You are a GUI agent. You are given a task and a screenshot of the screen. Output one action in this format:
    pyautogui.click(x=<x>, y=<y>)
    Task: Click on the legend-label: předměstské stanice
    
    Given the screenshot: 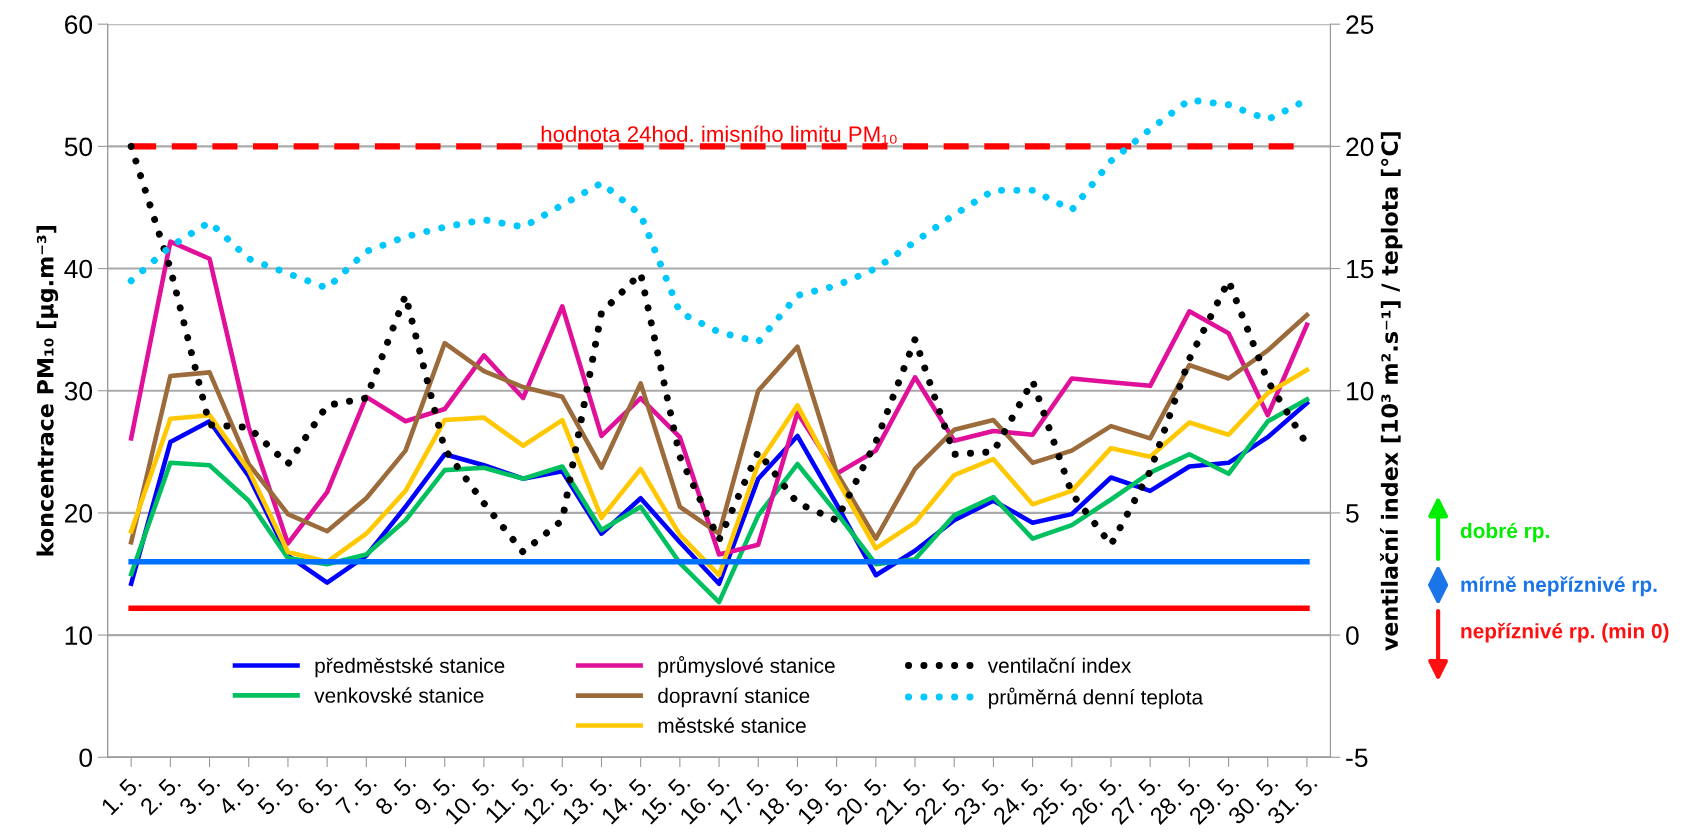 What is the action you would take?
    pyautogui.click(x=410, y=667)
    